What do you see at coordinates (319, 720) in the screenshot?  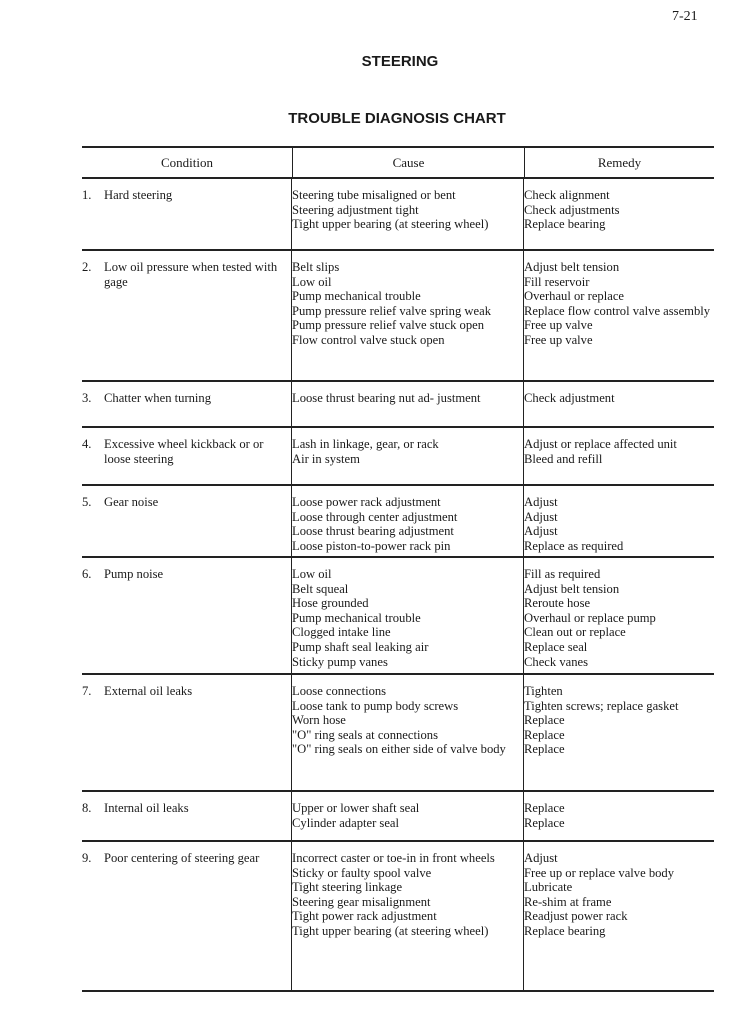 I see `cause-text: Worn hose` at bounding box center [319, 720].